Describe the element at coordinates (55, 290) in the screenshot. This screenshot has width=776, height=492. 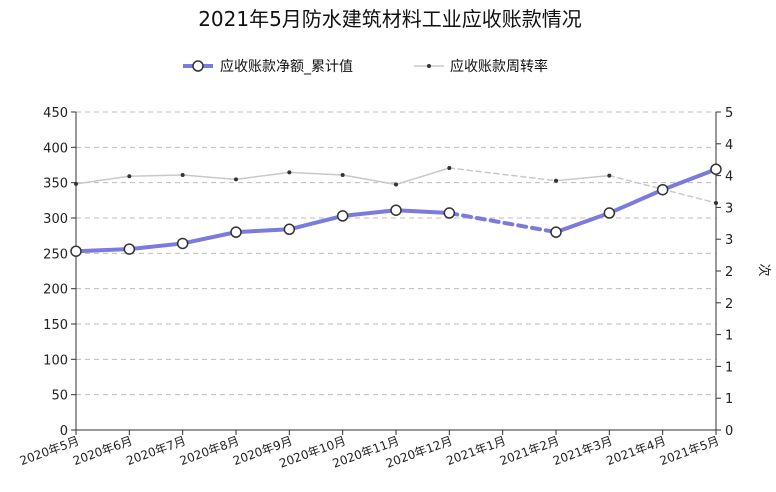
I see `y-left-tick-label: 200` at that location.